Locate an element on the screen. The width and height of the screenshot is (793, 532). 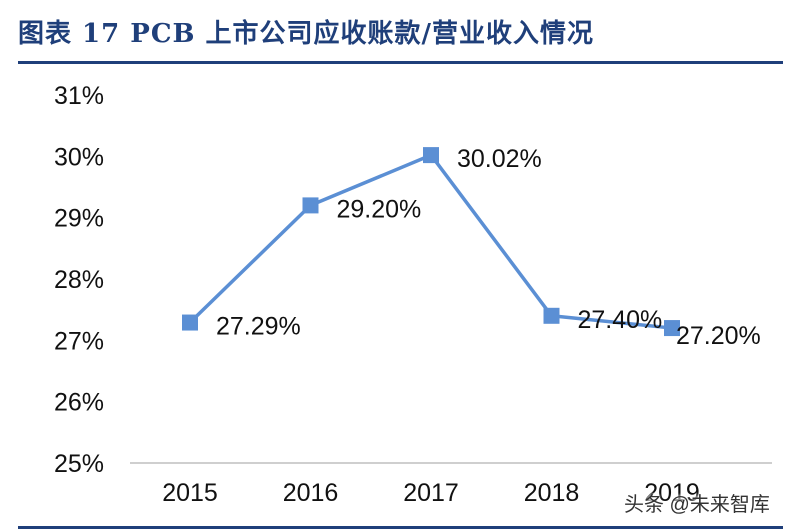
watermark: 头条 @未来智库 is located at coordinates (697, 505).